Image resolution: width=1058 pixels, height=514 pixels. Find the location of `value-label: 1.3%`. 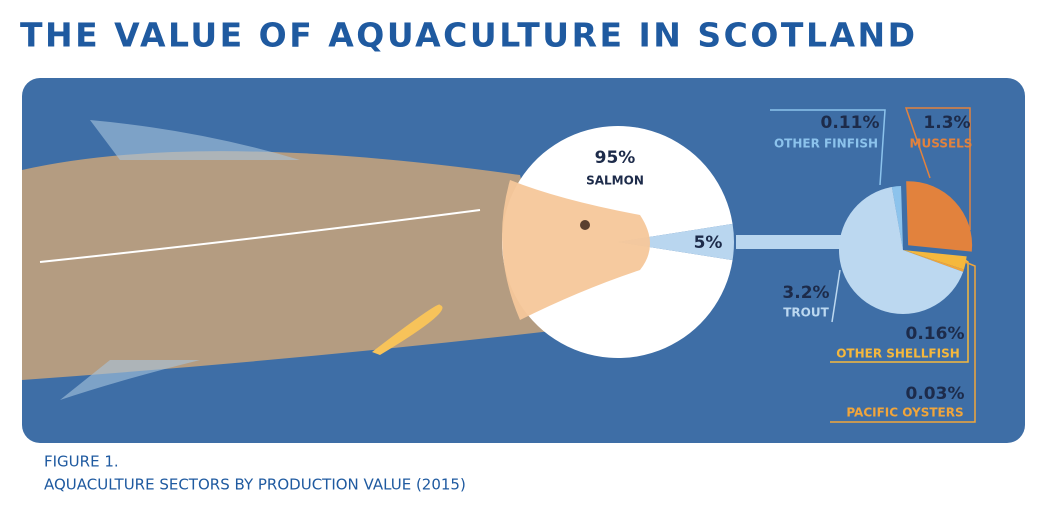

value-label: 1.3% is located at coordinates (946, 123).